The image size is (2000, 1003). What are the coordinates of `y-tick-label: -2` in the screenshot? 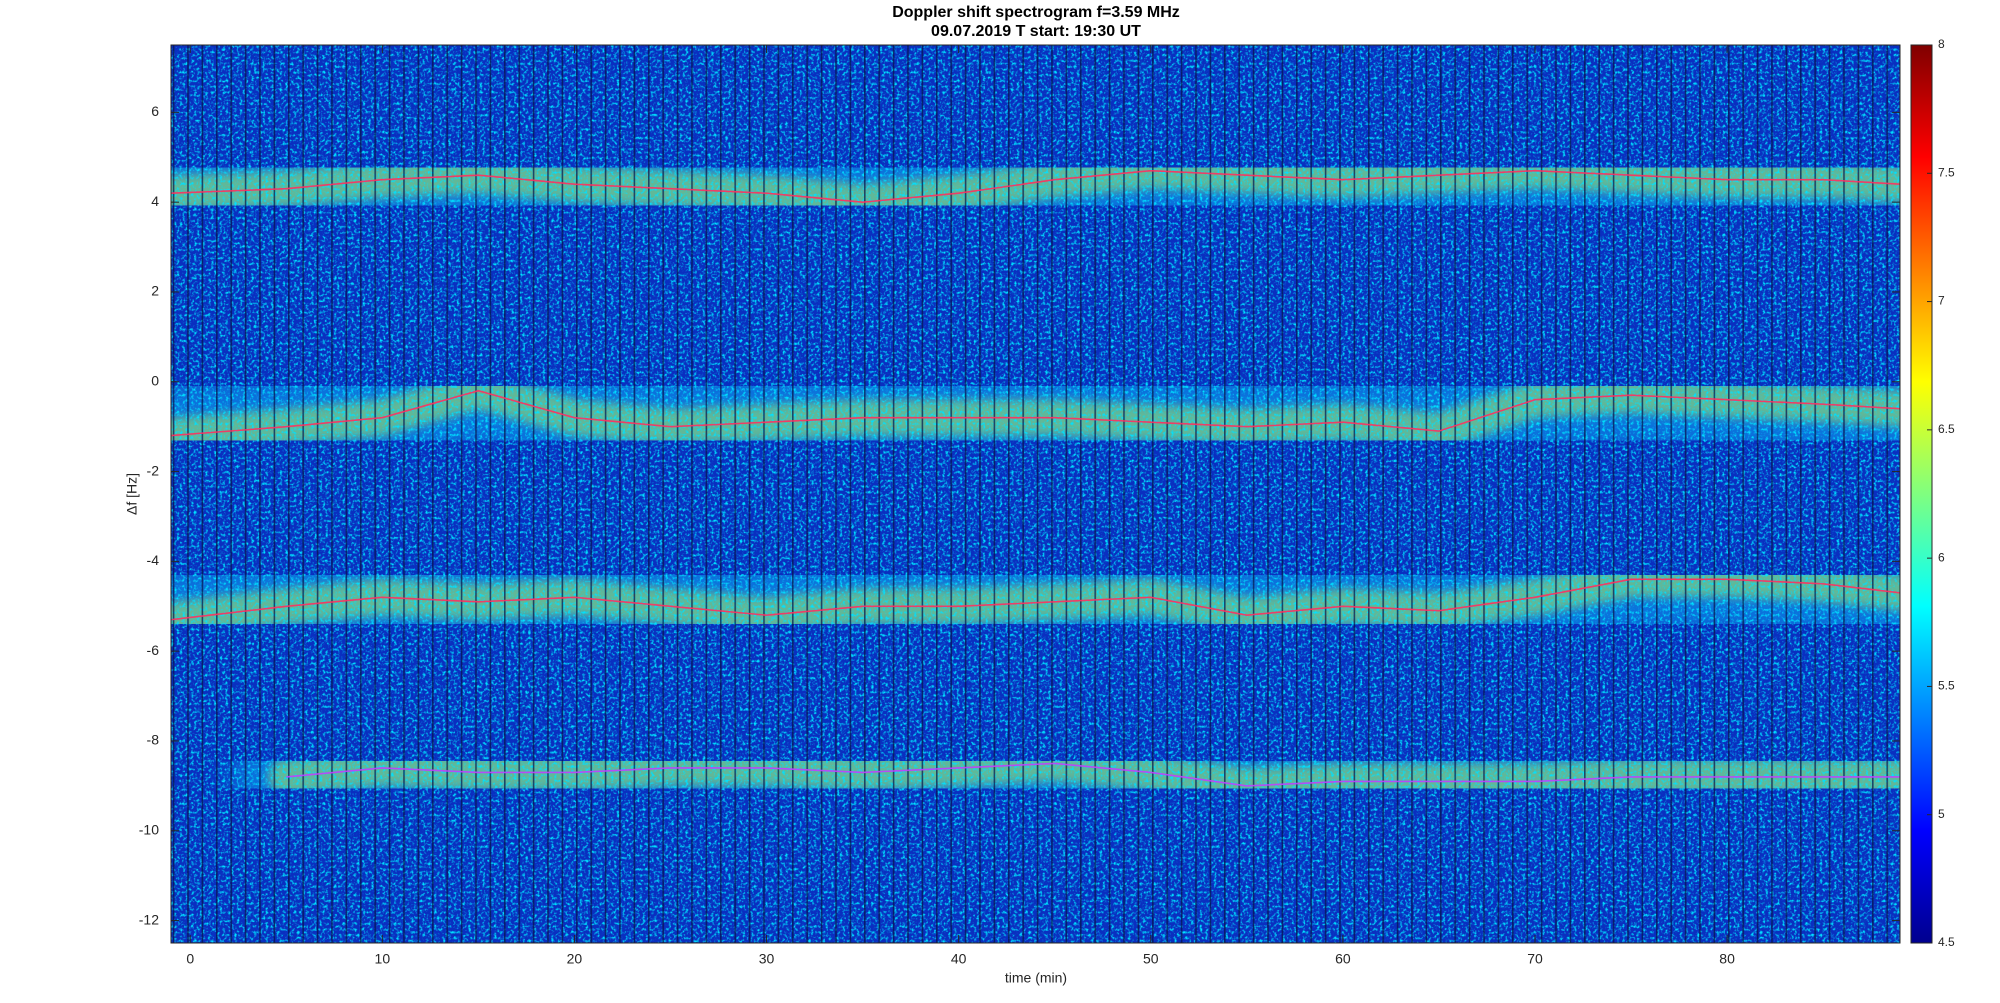 It's located at (153, 470).